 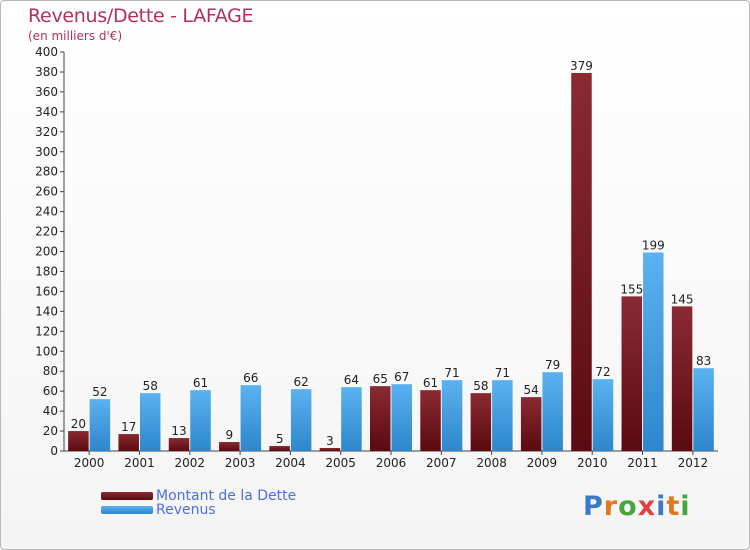 What do you see at coordinates (611, 506) in the screenshot?
I see `logo-letter: r` at bounding box center [611, 506].